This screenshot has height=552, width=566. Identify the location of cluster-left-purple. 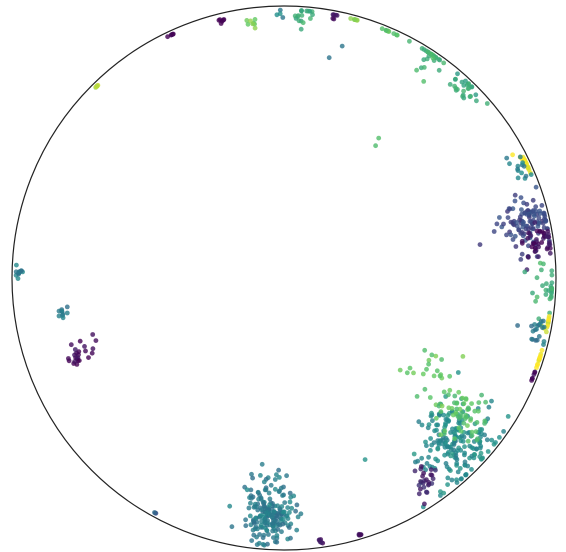
(78, 354).